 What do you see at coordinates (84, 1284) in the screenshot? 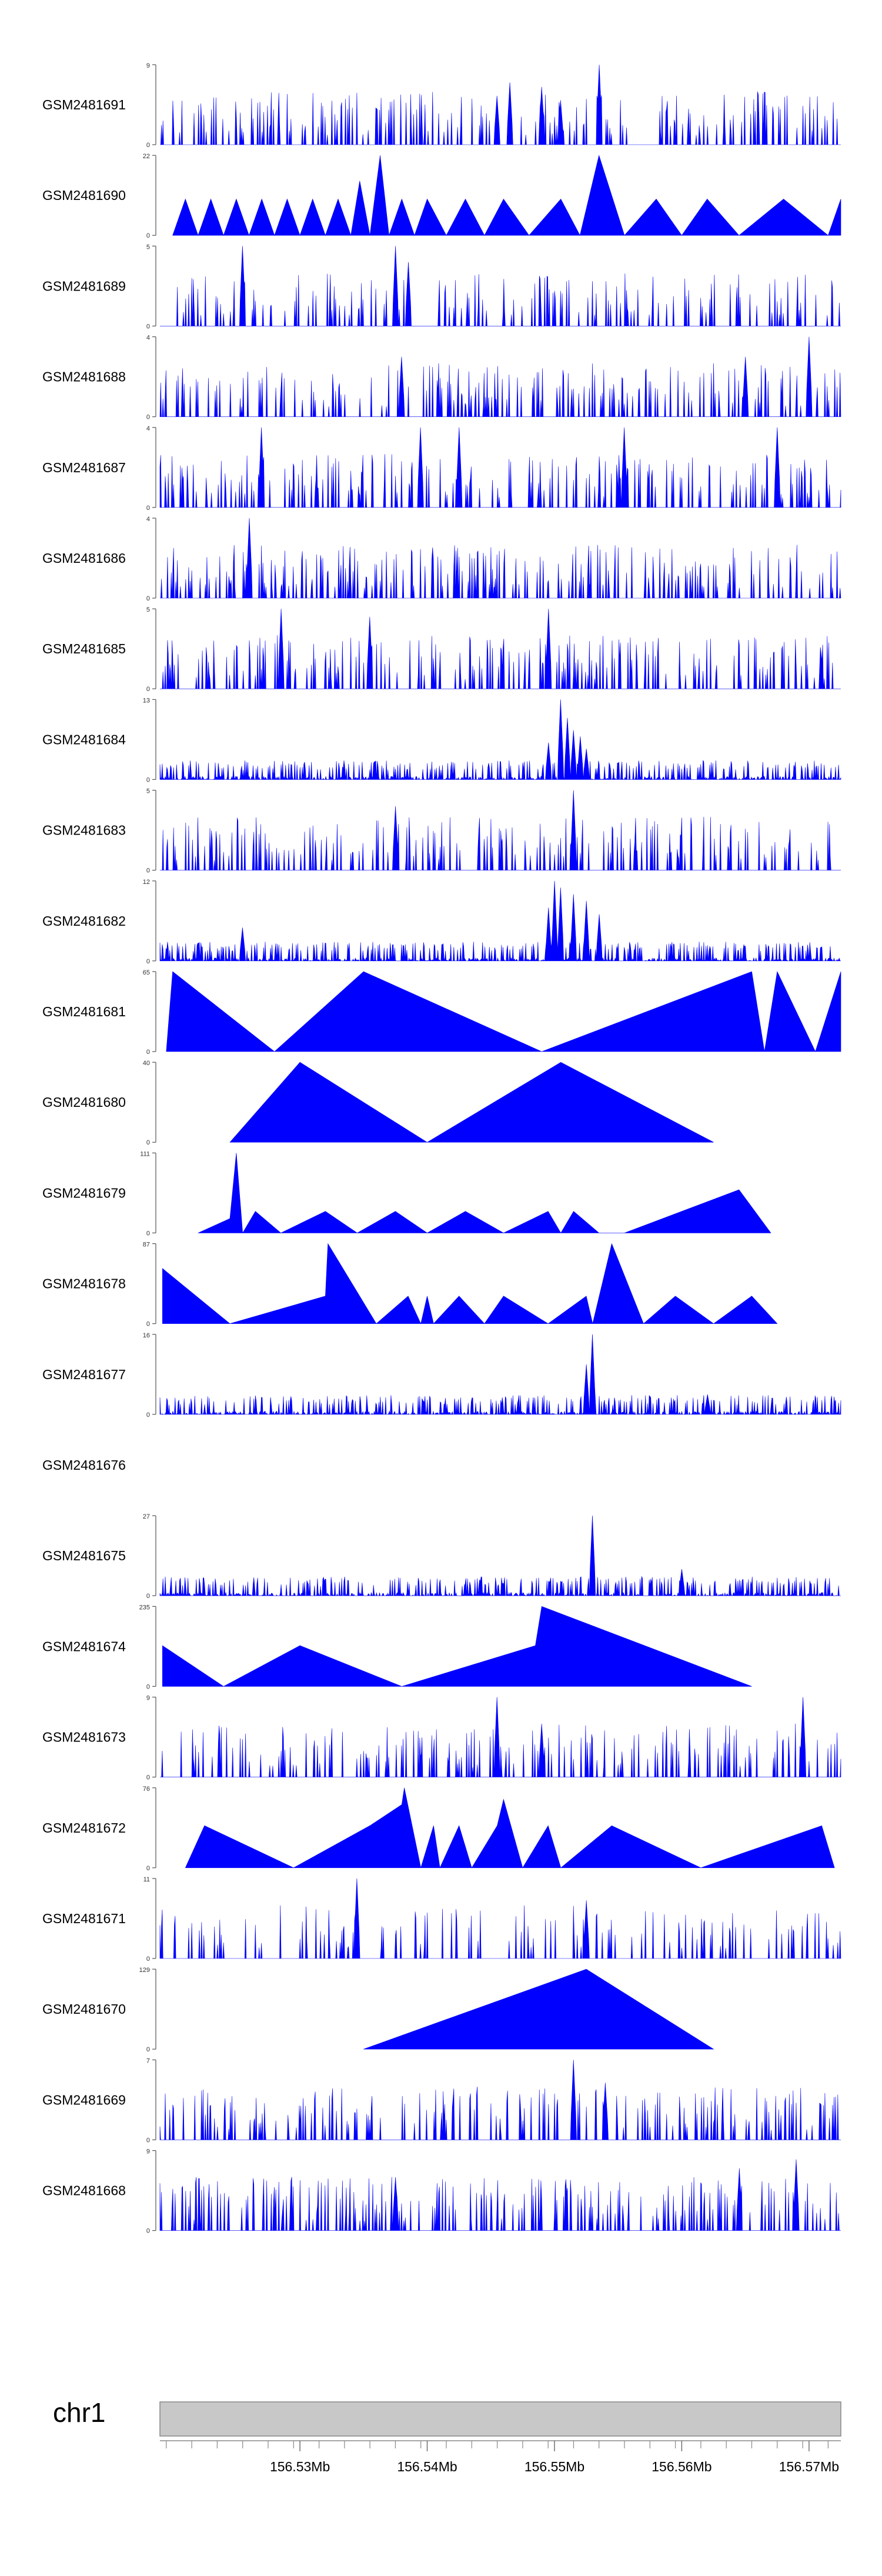
I see `track-label: GSM2481678` at bounding box center [84, 1284].